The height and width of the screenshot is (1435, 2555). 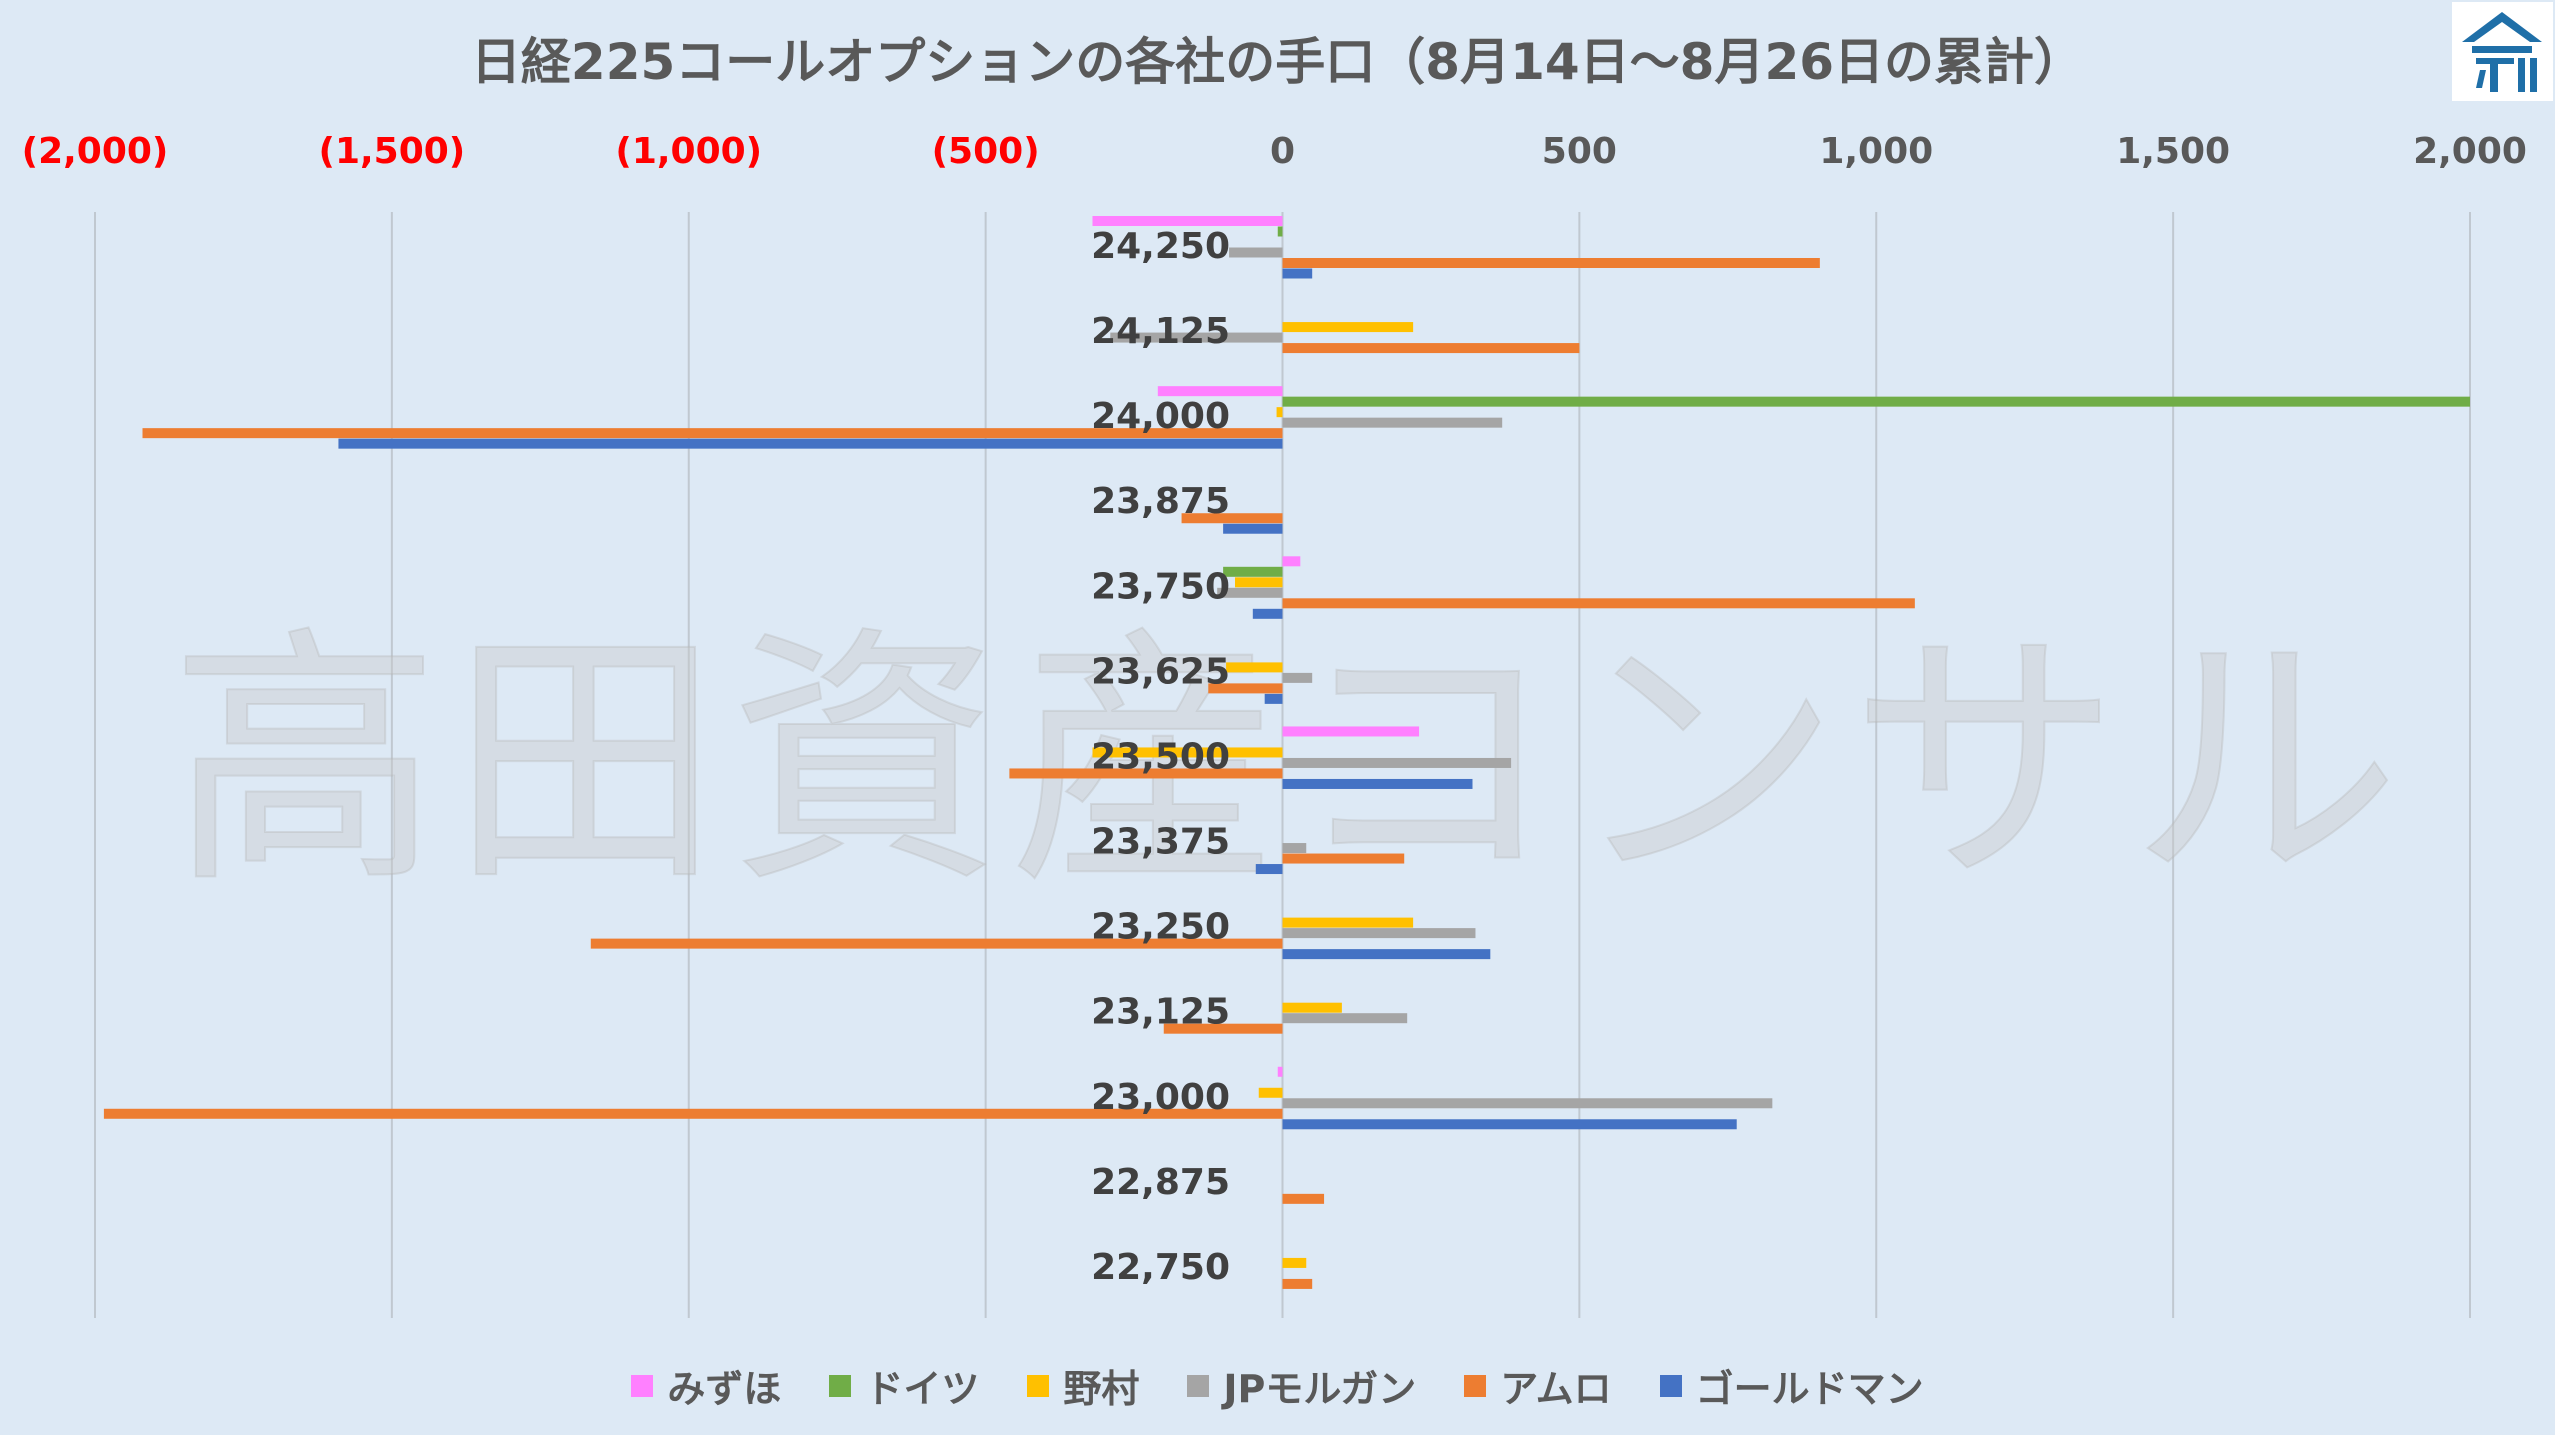 What do you see at coordinates (1160, 586) in the screenshot?
I see `category-label: 23,750` at bounding box center [1160, 586].